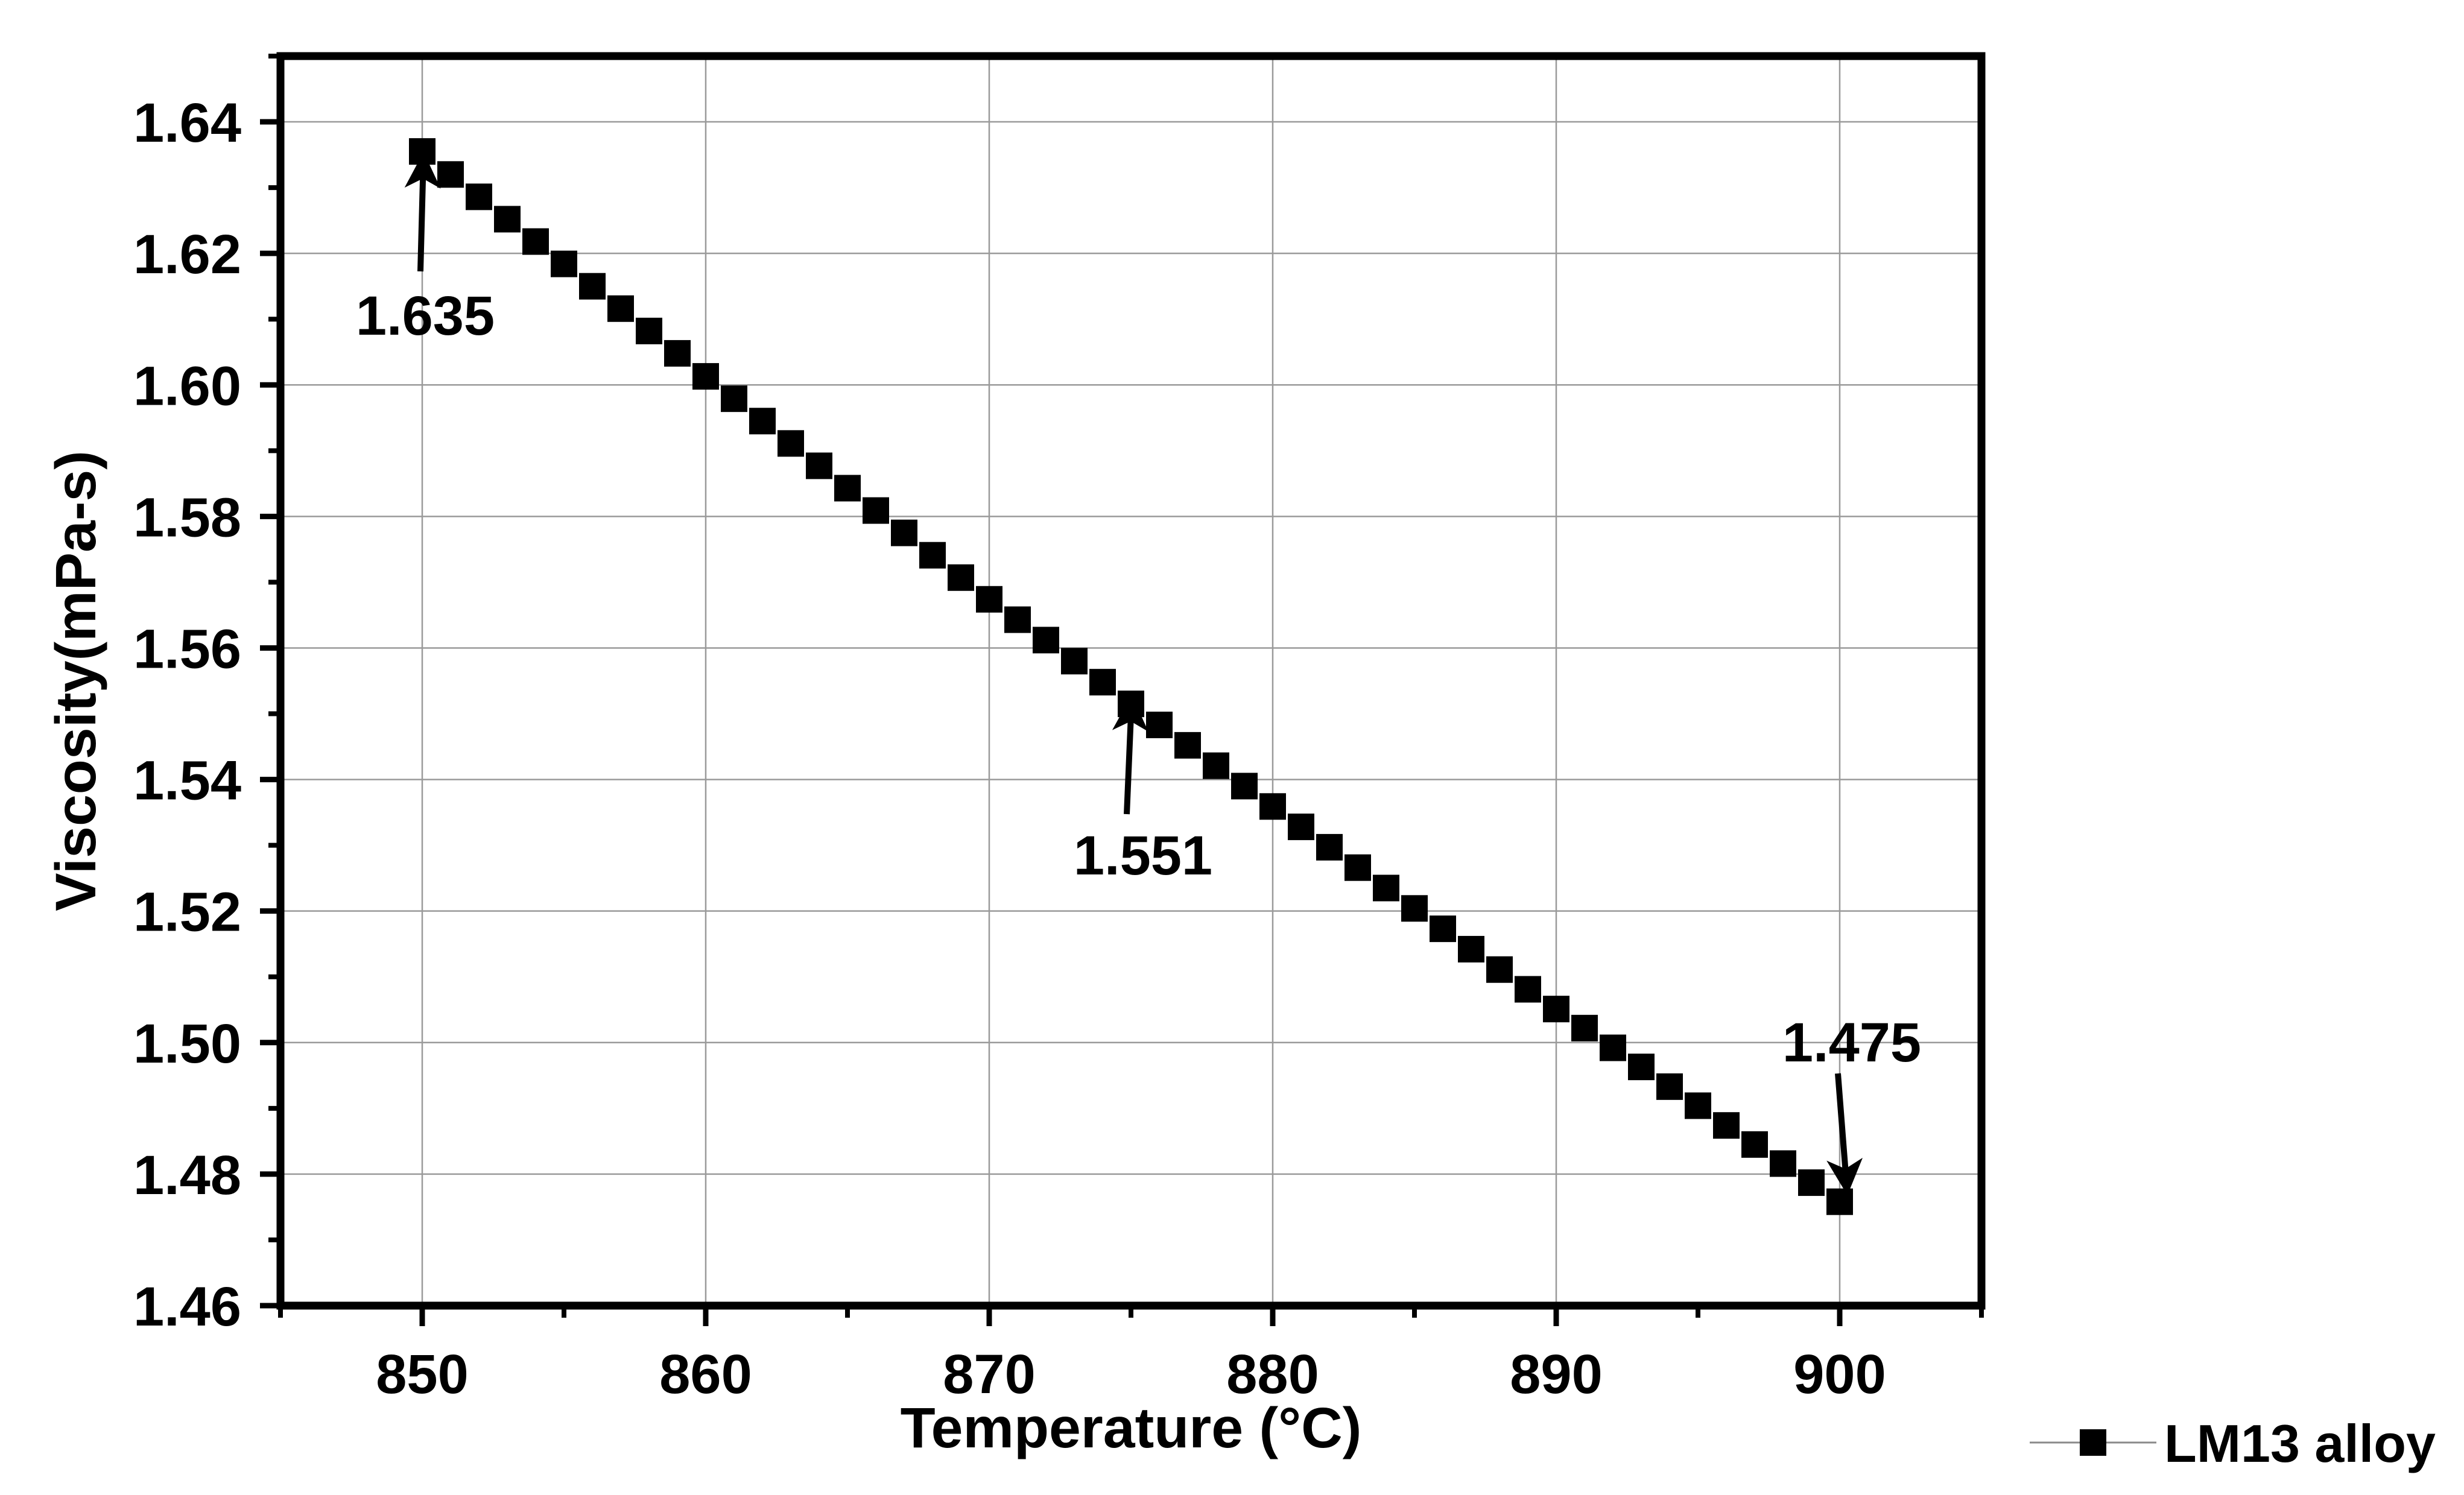 This screenshot has height=1495, width=2464. What do you see at coordinates (187, 912) in the screenshot?
I see `y-tick-label: 1.52` at bounding box center [187, 912].